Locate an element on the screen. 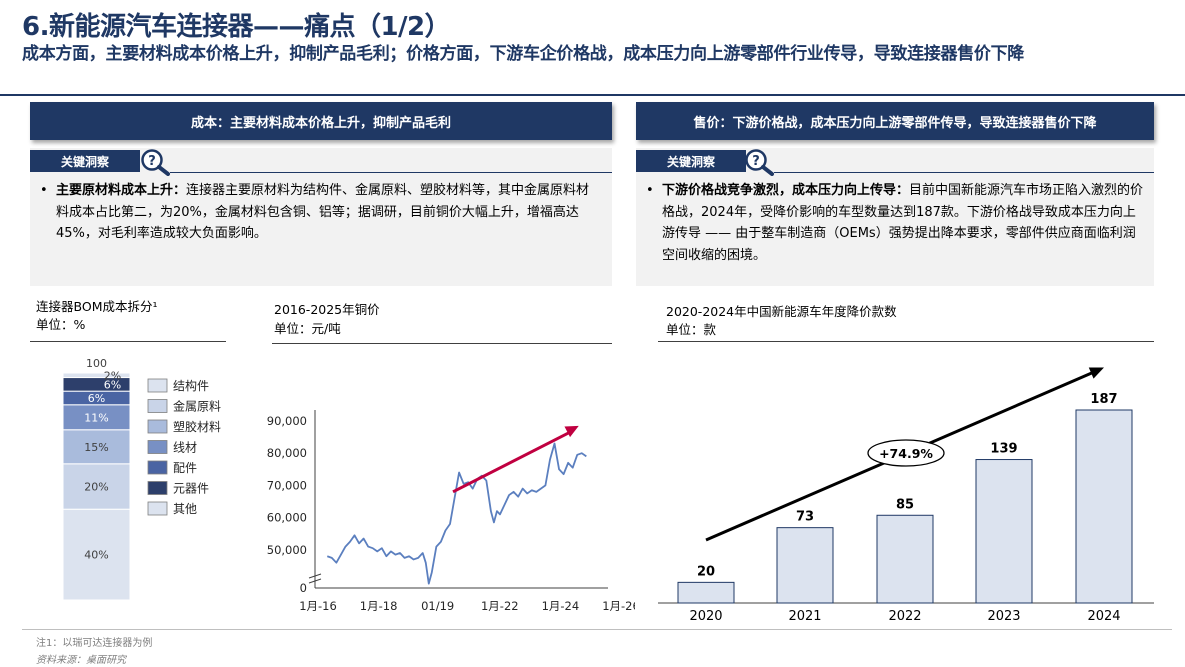 The image size is (1185, 667). bom-segment-label: 20% is located at coordinates (96, 487).